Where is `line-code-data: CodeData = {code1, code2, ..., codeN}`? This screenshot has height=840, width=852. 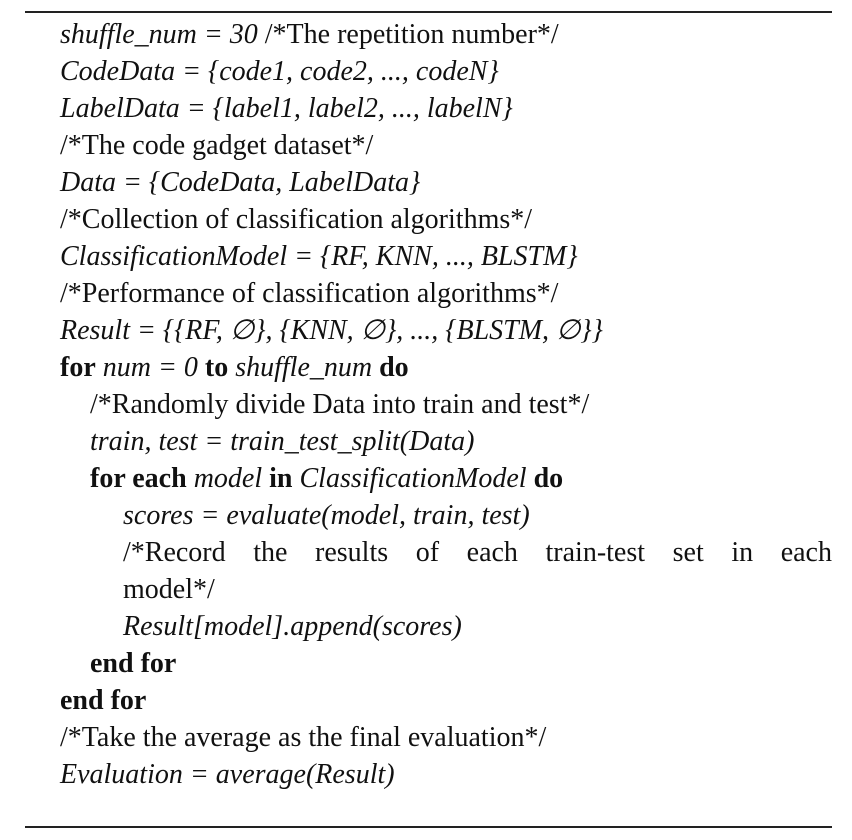
line-code-data: CodeData = {code1, code2, ..., codeN} is located at coordinates (446, 72).